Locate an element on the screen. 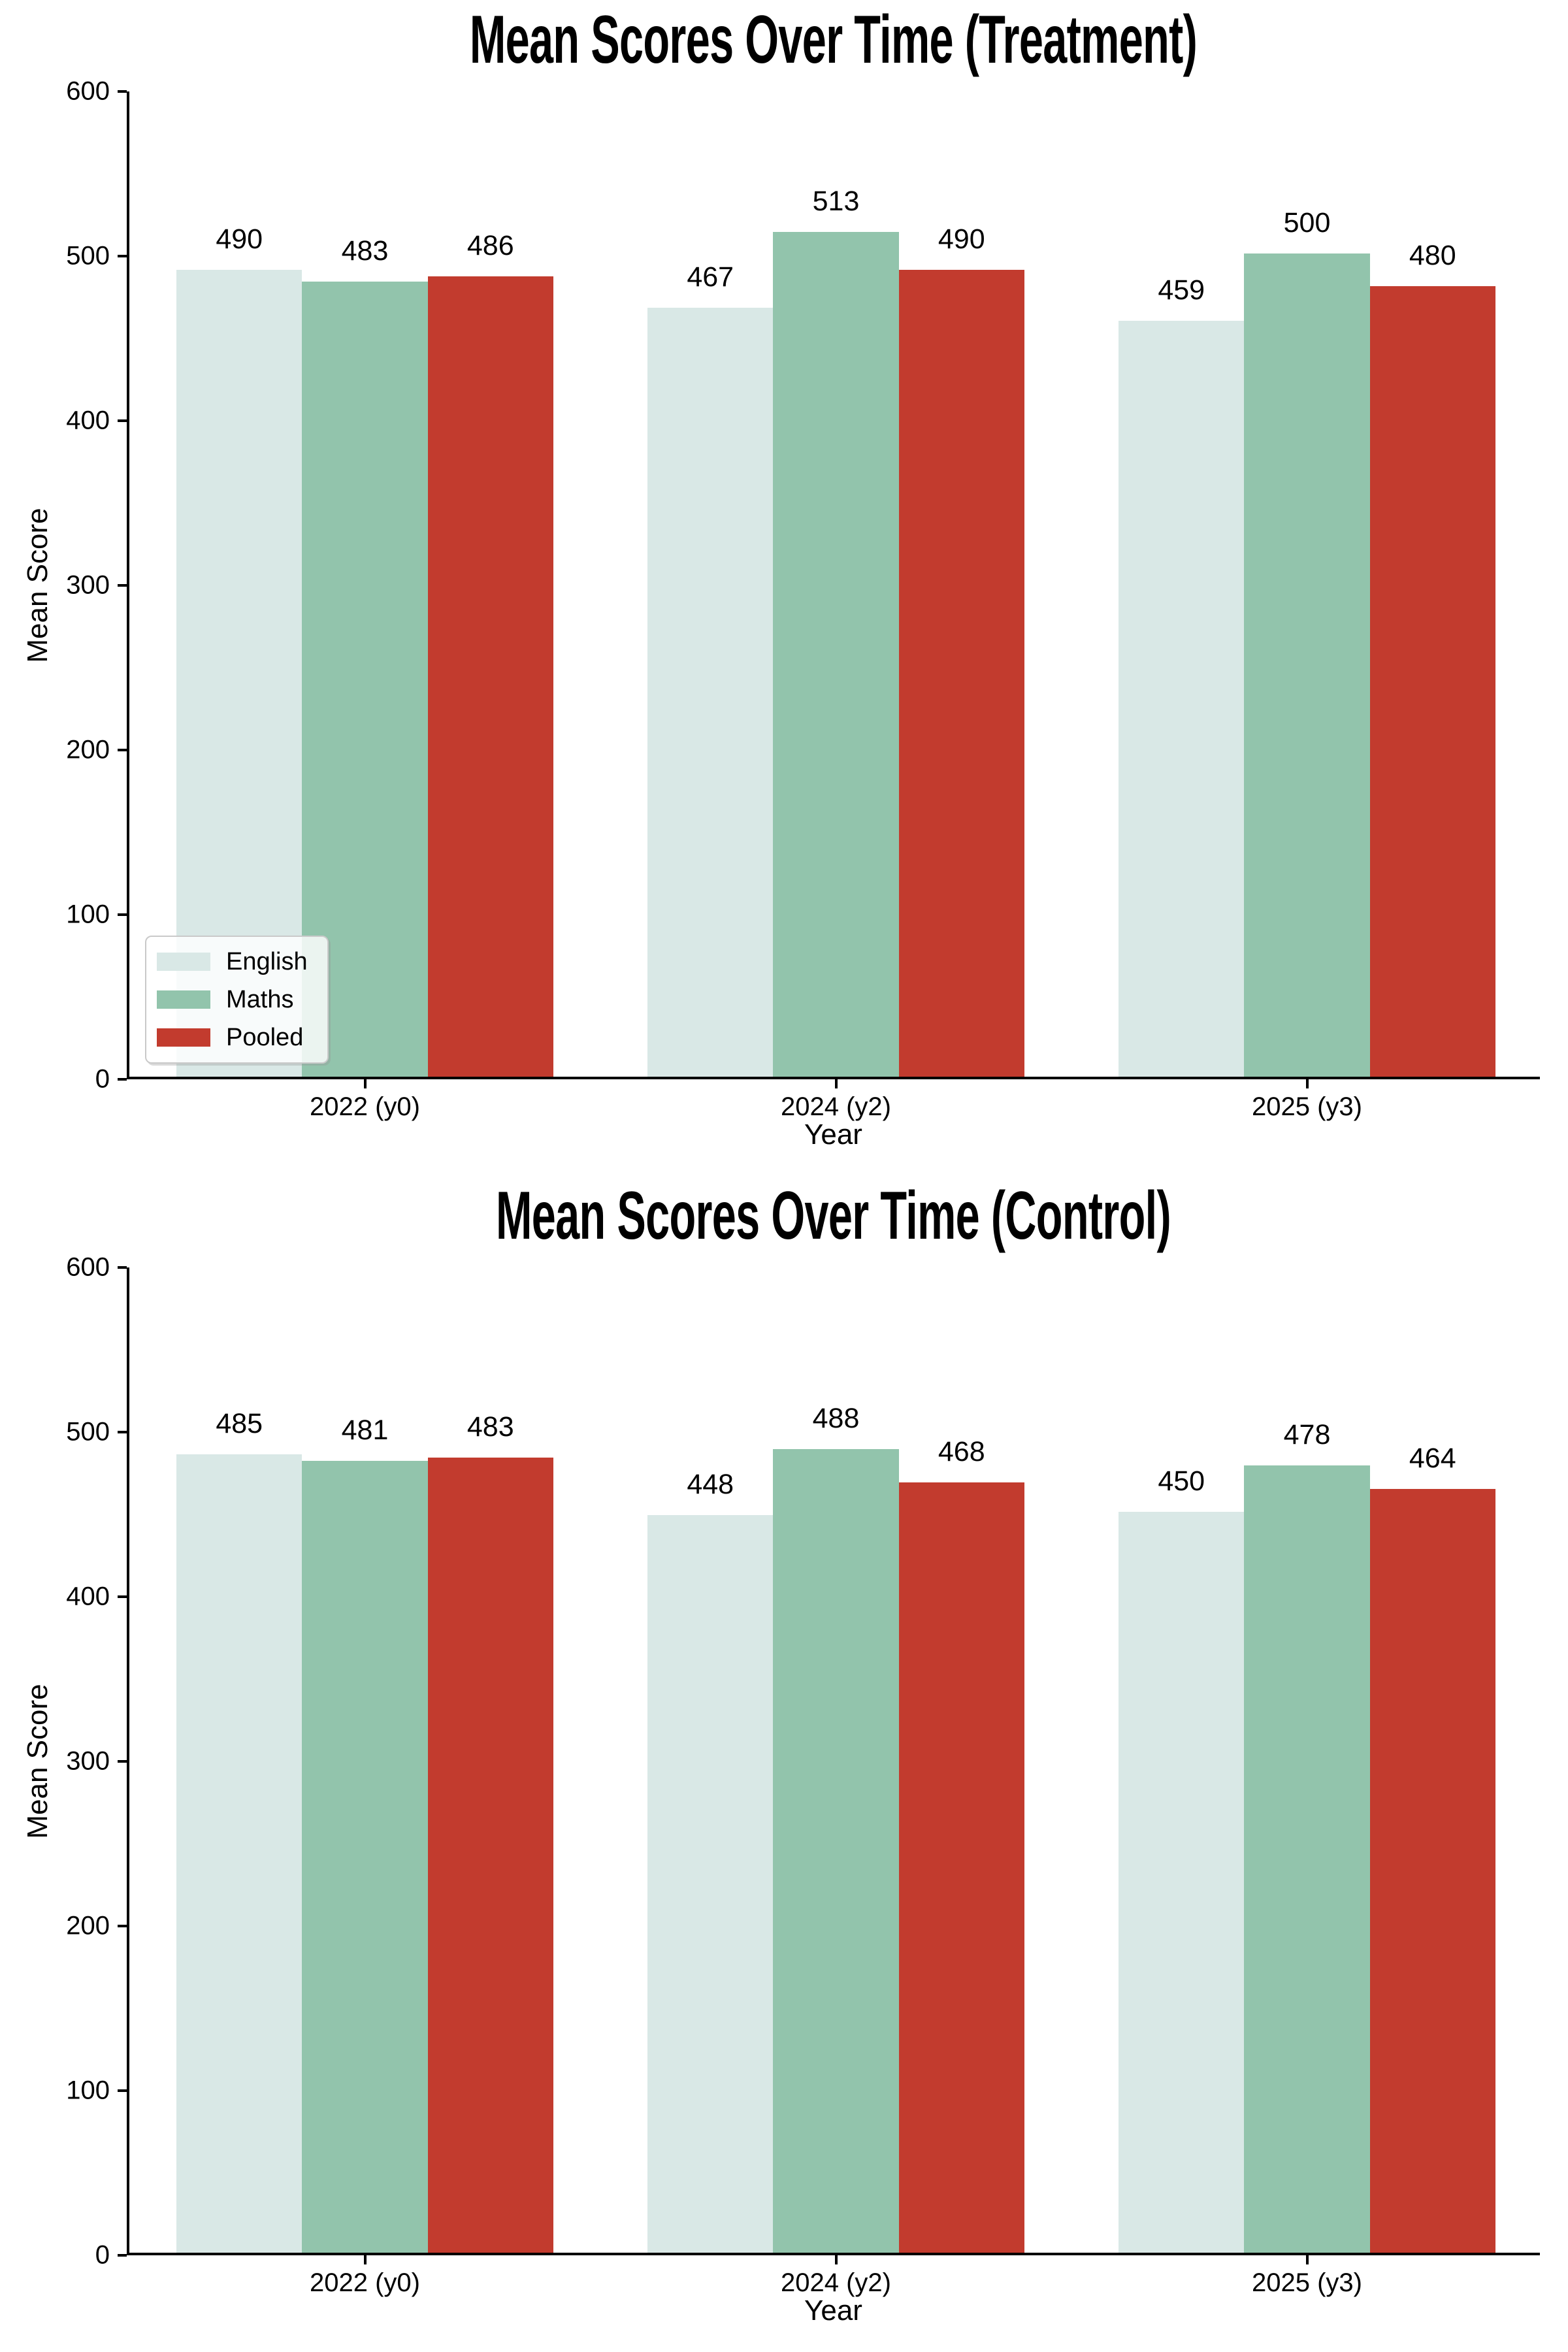 This screenshot has width=1568, height=2352. bar-value-label: 480 is located at coordinates (1432, 256).